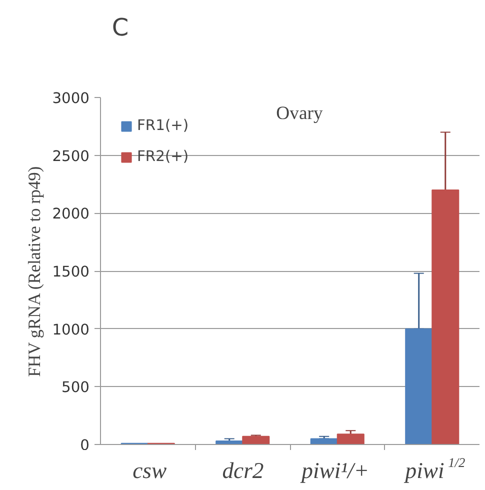  Describe the element at coordinates (71, 156) in the screenshot. I see `y-tick-label: 2500` at that location.